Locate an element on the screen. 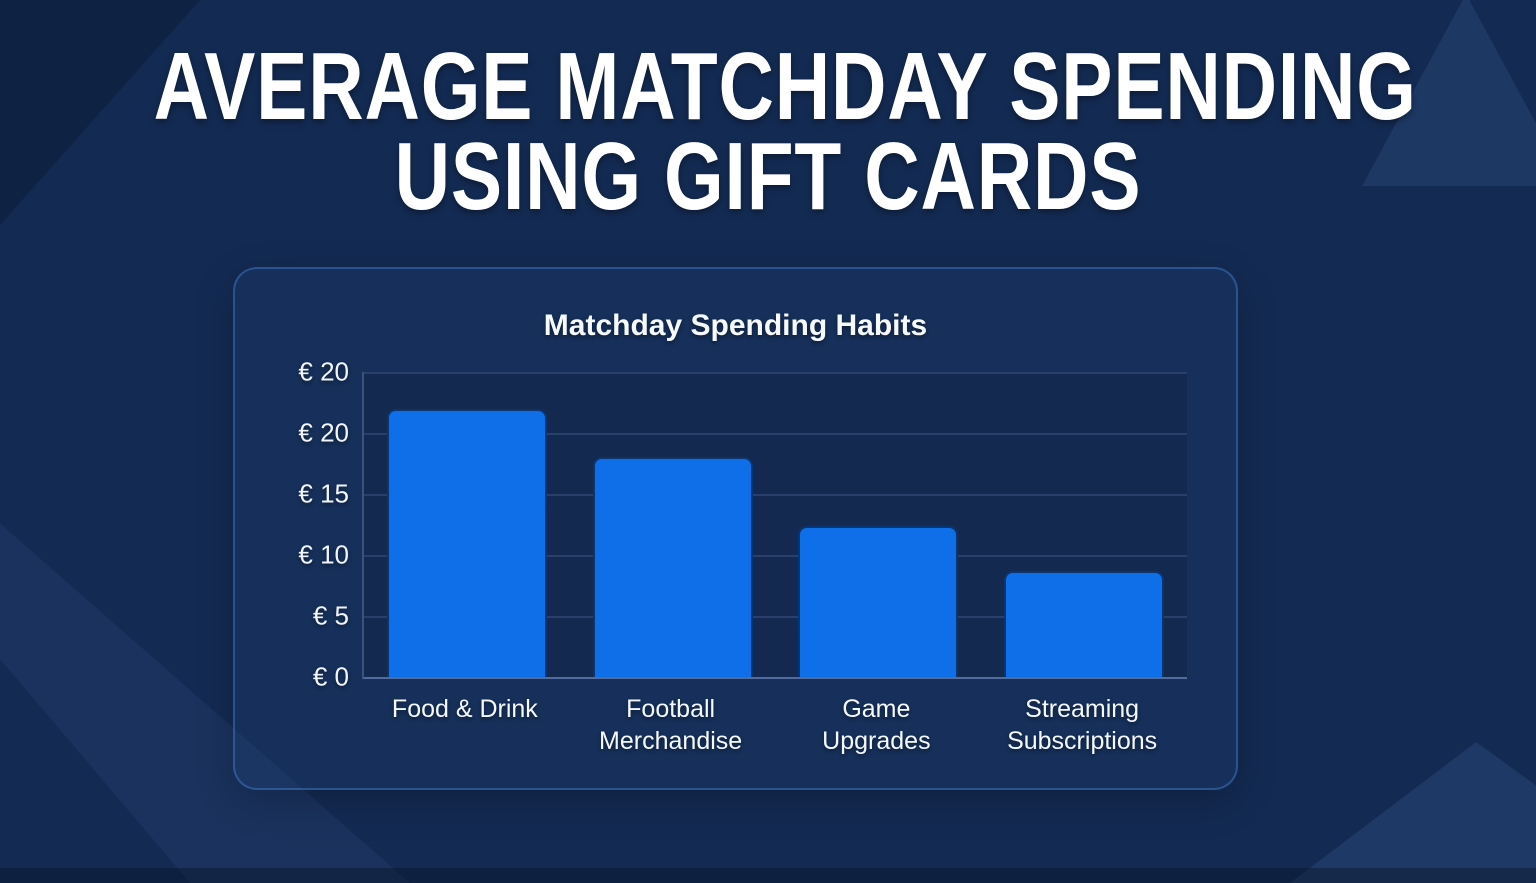 Image resolution: width=1536 pixels, height=883 pixels. page-title-line-1: AVERAGE MATCHDAY SPENDING is located at coordinates (785, 86).